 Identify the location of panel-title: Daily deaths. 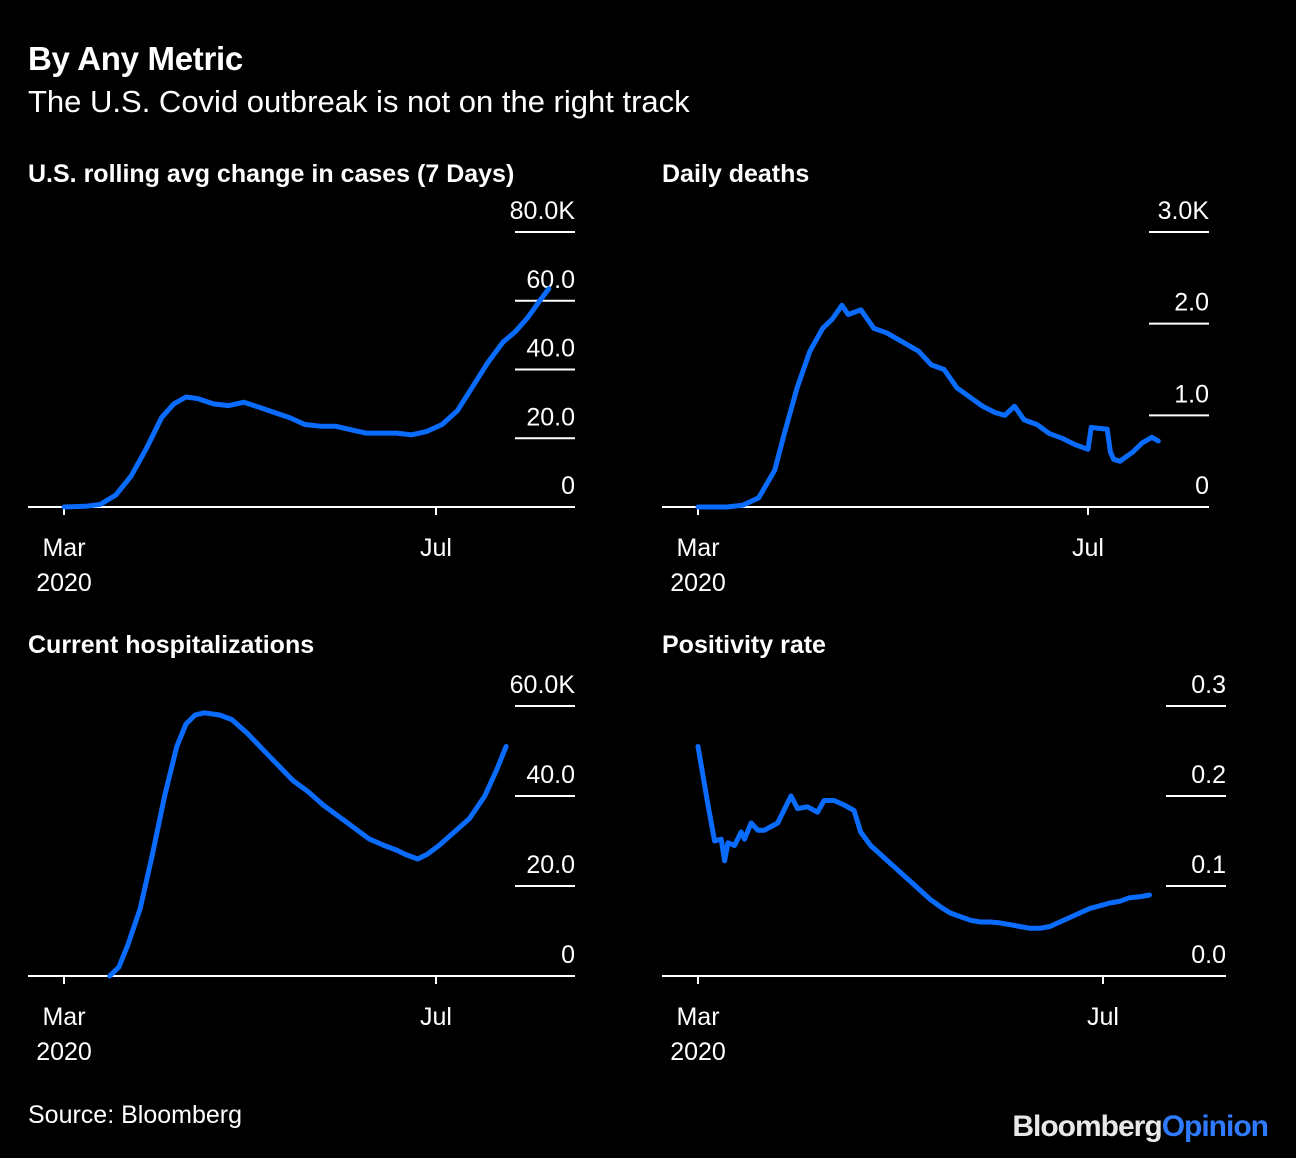
(735, 174).